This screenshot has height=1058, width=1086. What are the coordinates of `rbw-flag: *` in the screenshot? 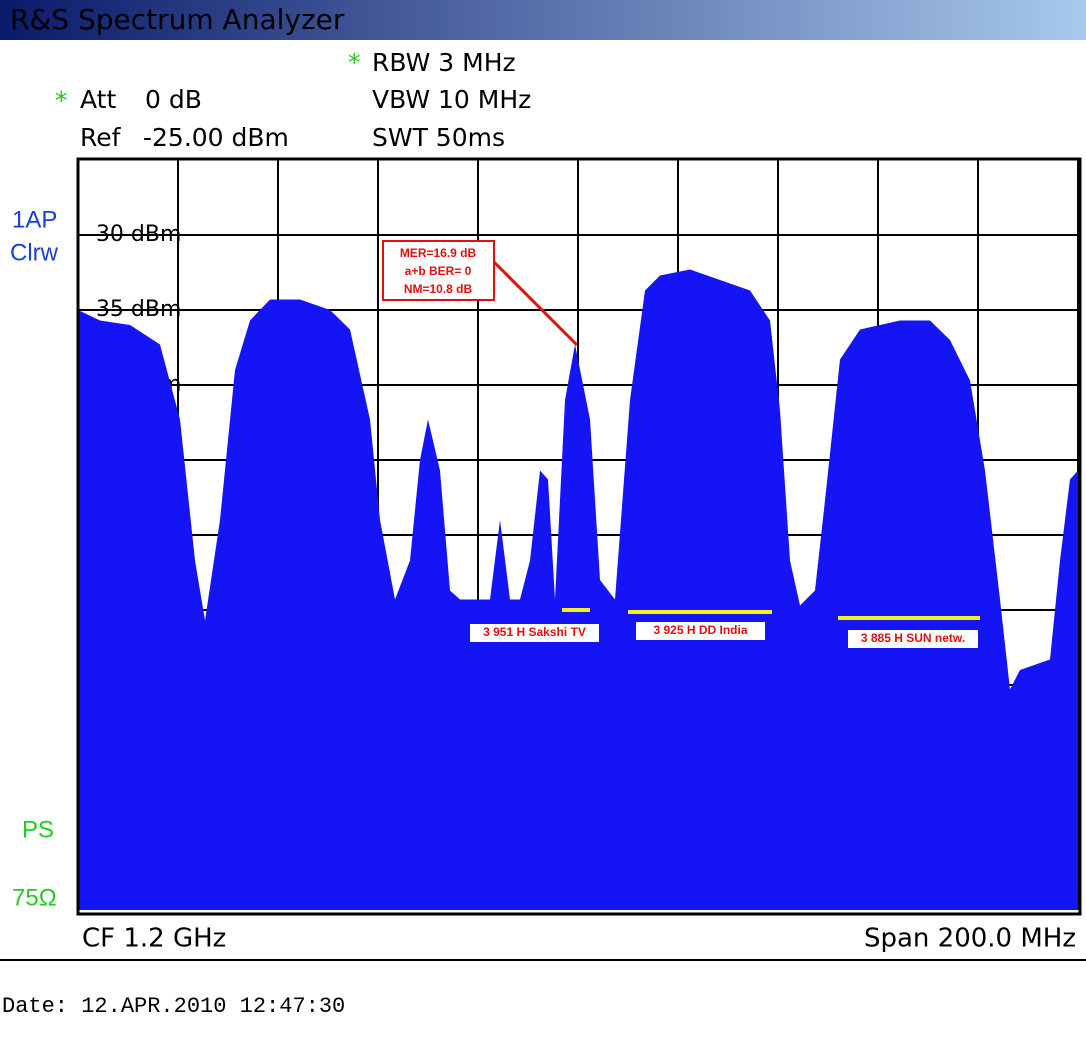 It's located at (354, 62).